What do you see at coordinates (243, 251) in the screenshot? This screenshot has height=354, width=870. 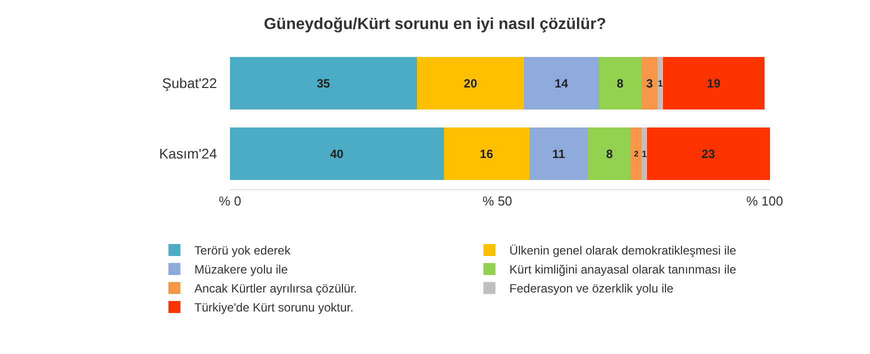 I see `legend-label: Terörü yok ederek` at bounding box center [243, 251].